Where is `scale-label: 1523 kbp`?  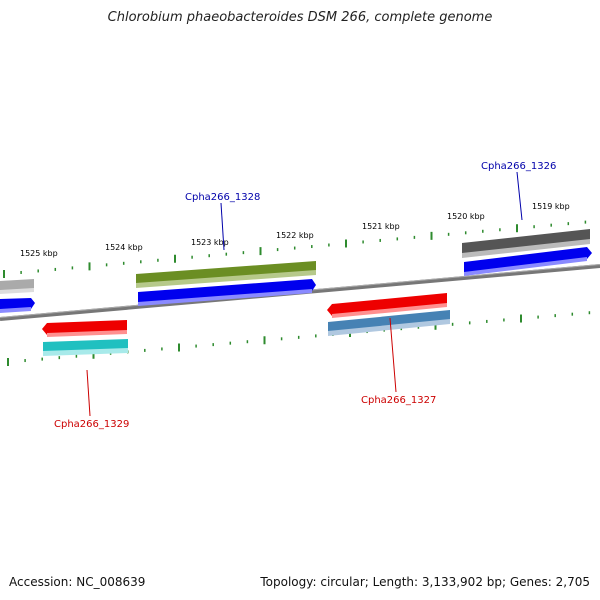
scale-label: 1523 kbp is located at coordinates (210, 242).